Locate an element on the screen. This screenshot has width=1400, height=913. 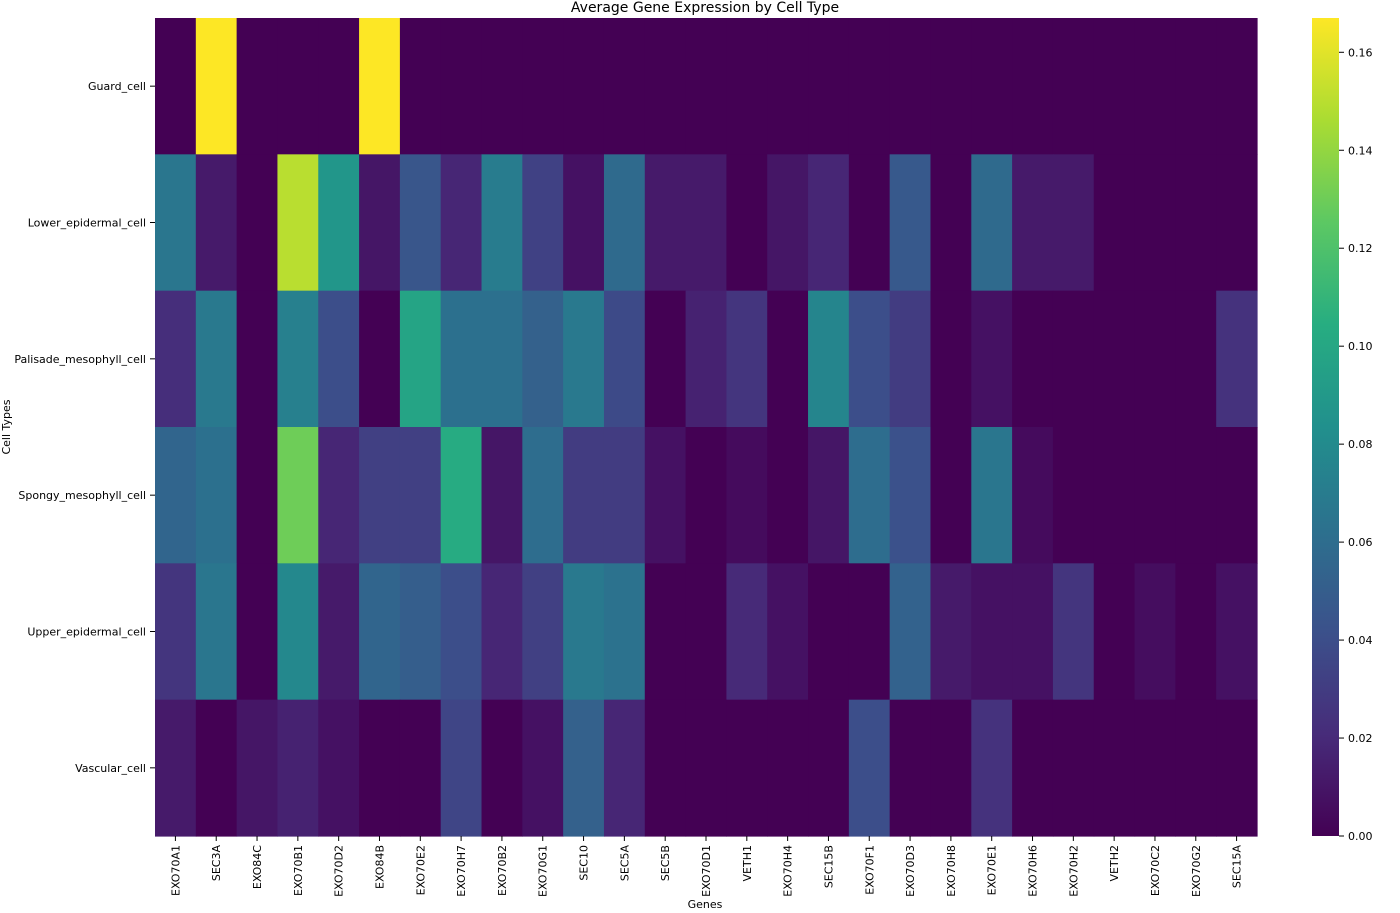
x-tick-label: EXO70H6 is located at coordinates (1033, 871).